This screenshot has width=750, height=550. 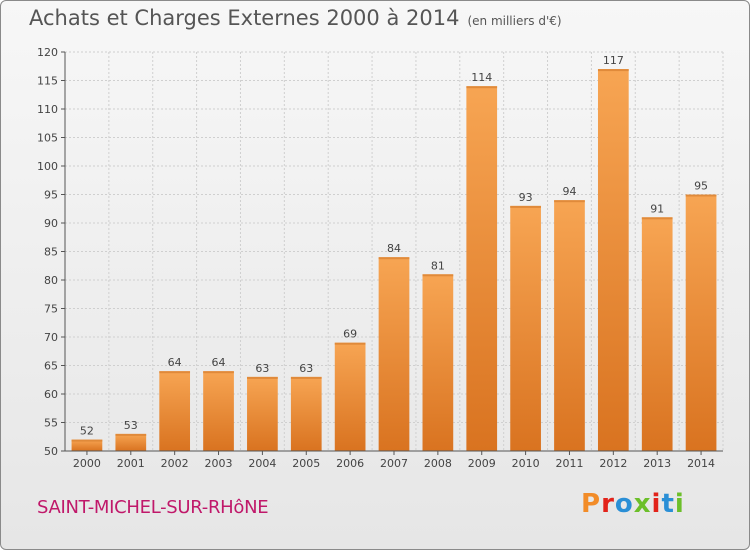 What do you see at coordinates (613, 463) in the screenshot?
I see `x-tick-label: 2012` at bounding box center [613, 463].